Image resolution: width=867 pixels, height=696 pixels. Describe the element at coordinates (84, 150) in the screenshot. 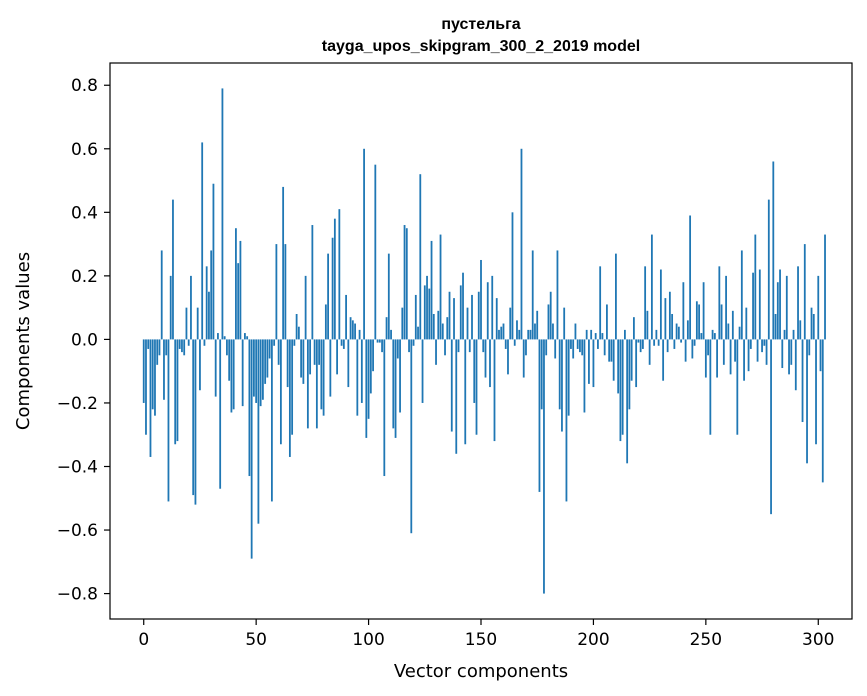

I see `y-tick-label: 0.6` at that location.